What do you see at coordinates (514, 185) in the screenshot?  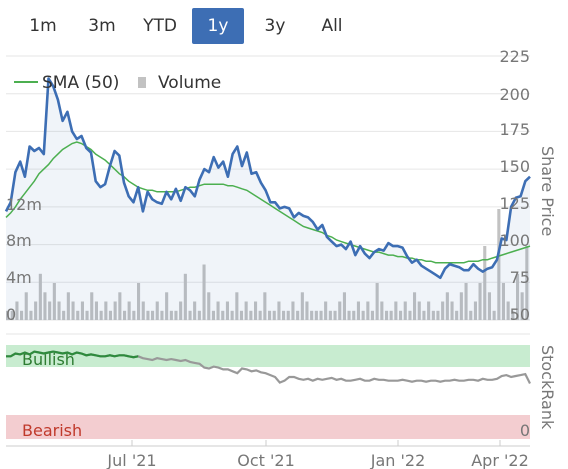 I see `price-axis: 225 200 175 150 125 100 75 50` at bounding box center [514, 185].